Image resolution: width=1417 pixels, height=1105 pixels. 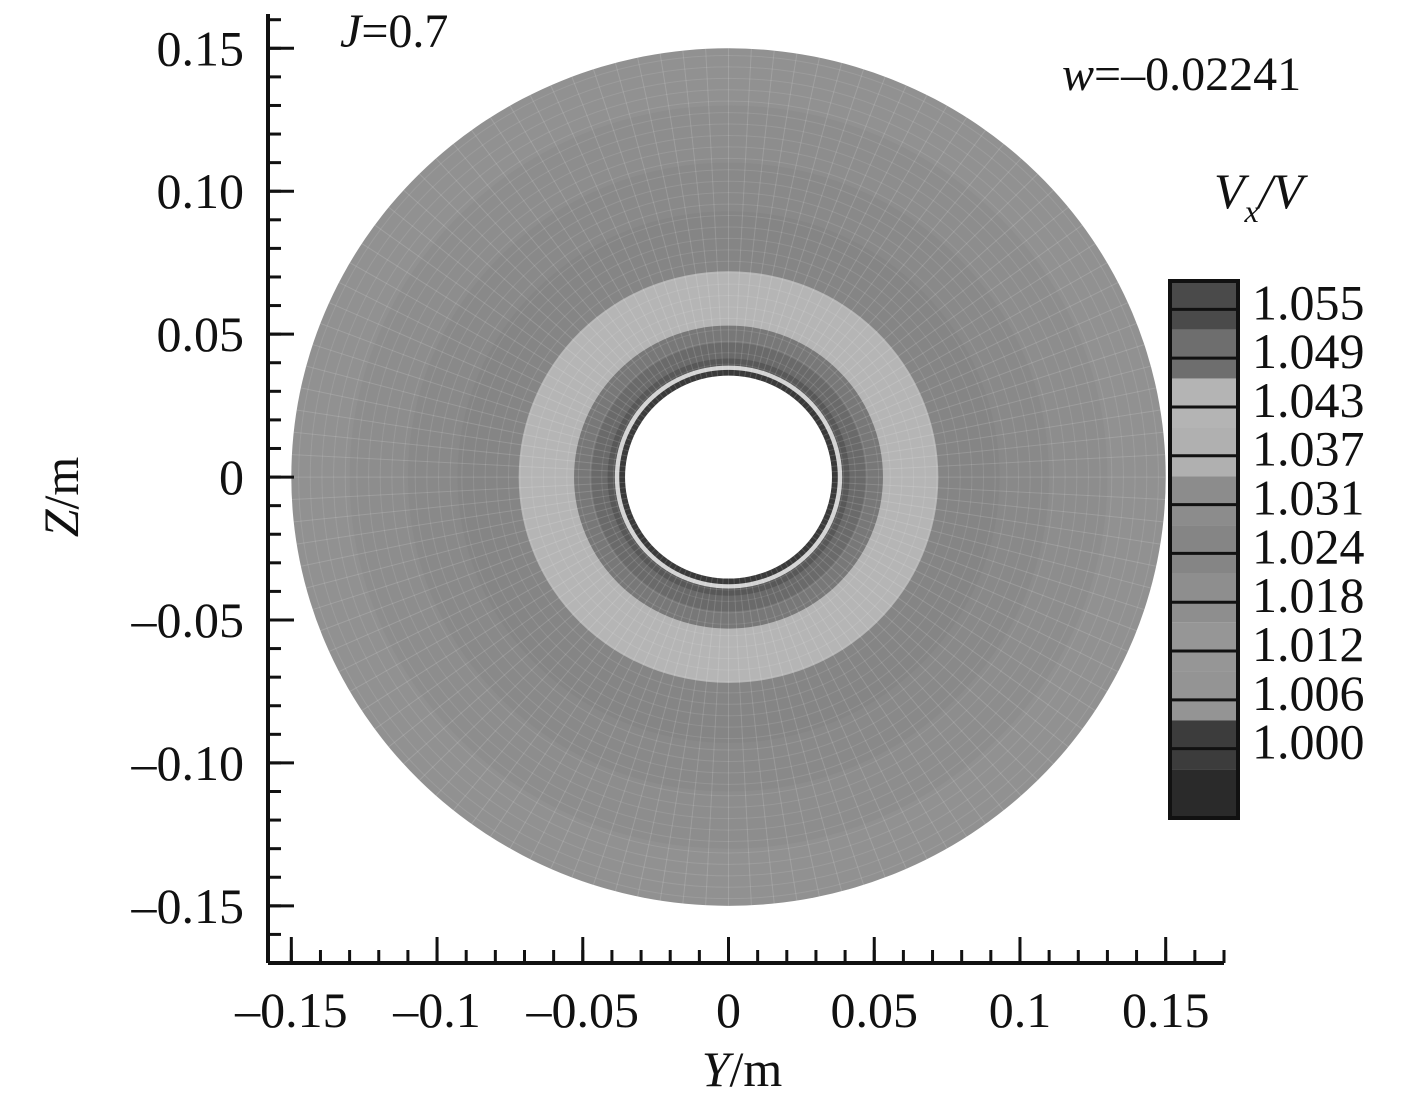 I want to click on x-tick-label: 0.15, so click(x=1166, y=1010).